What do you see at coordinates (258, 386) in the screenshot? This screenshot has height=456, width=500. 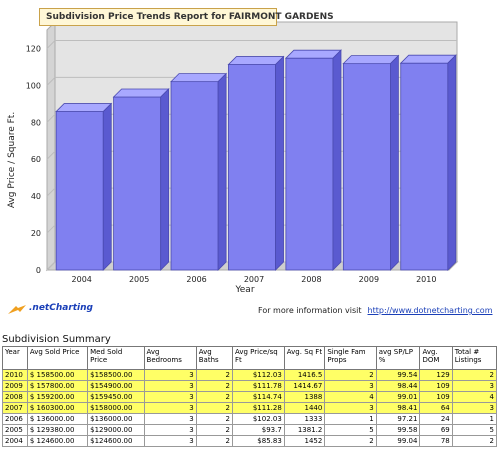 I see `cell-price-sqft: $111.78` at bounding box center [258, 386].